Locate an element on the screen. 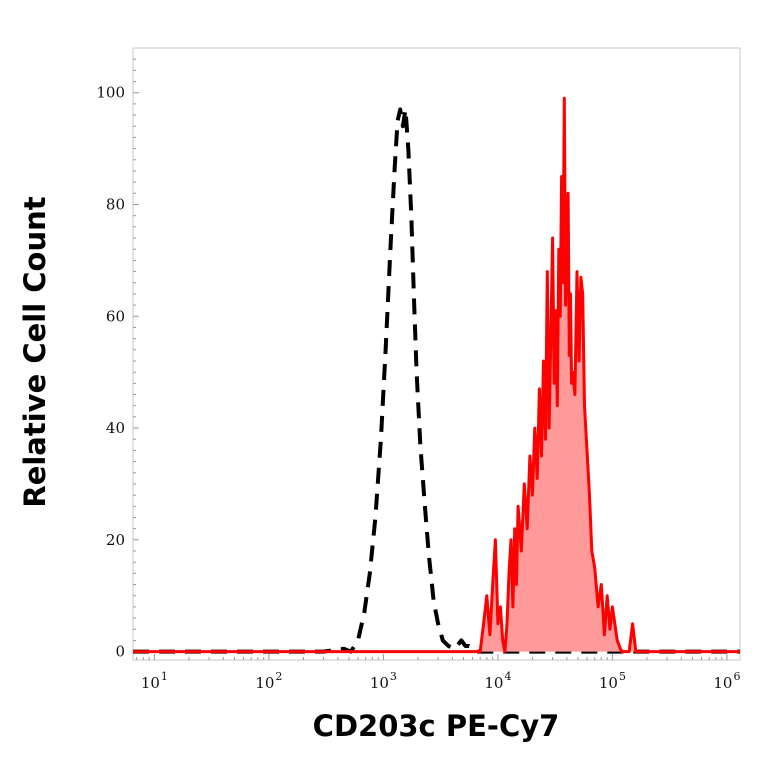 This screenshot has width=764, height=764. x-tick-label: 10 5 is located at coordinates (612, 681).